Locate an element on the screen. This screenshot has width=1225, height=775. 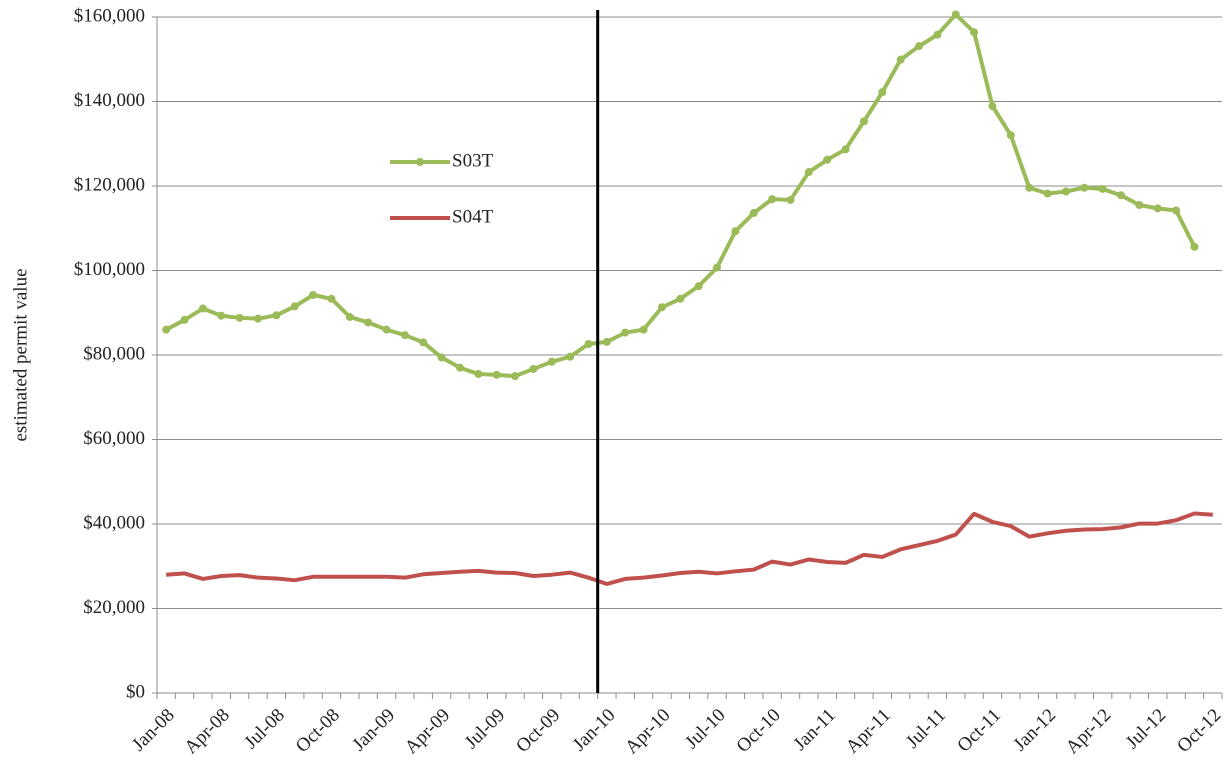
legend-label: S04T is located at coordinates (473, 216).